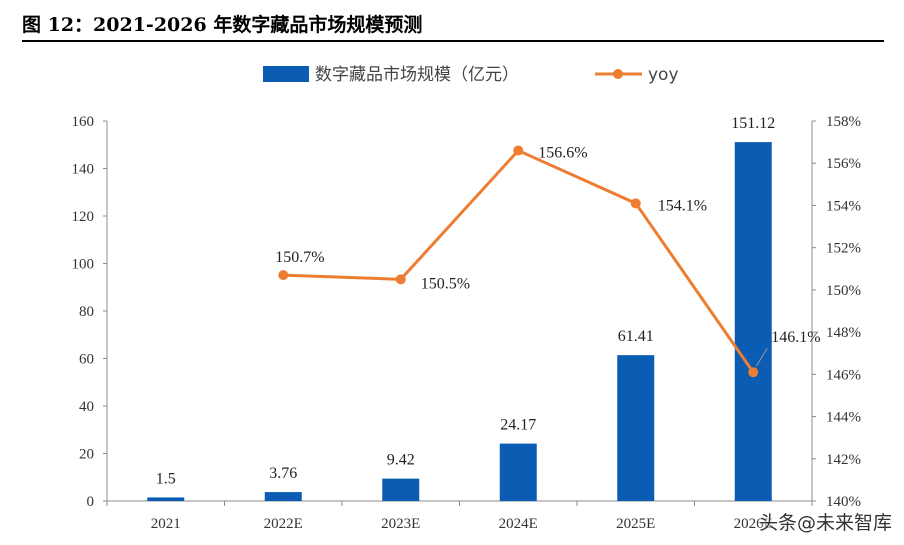 The height and width of the screenshot is (545, 904). Describe the element at coordinates (286, 74) in the screenshot. I see `legend-bar-swatch` at that location.